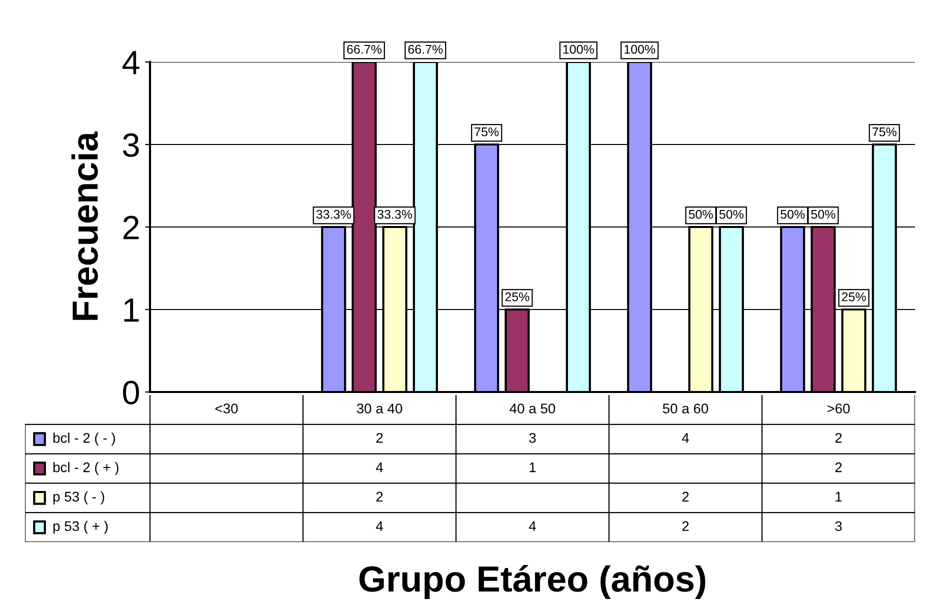 This screenshot has width=927, height=603. What do you see at coordinates (78, 497) in the screenshot?
I see `legend-label: p 53 ( - )` at bounding box center [78, 497].